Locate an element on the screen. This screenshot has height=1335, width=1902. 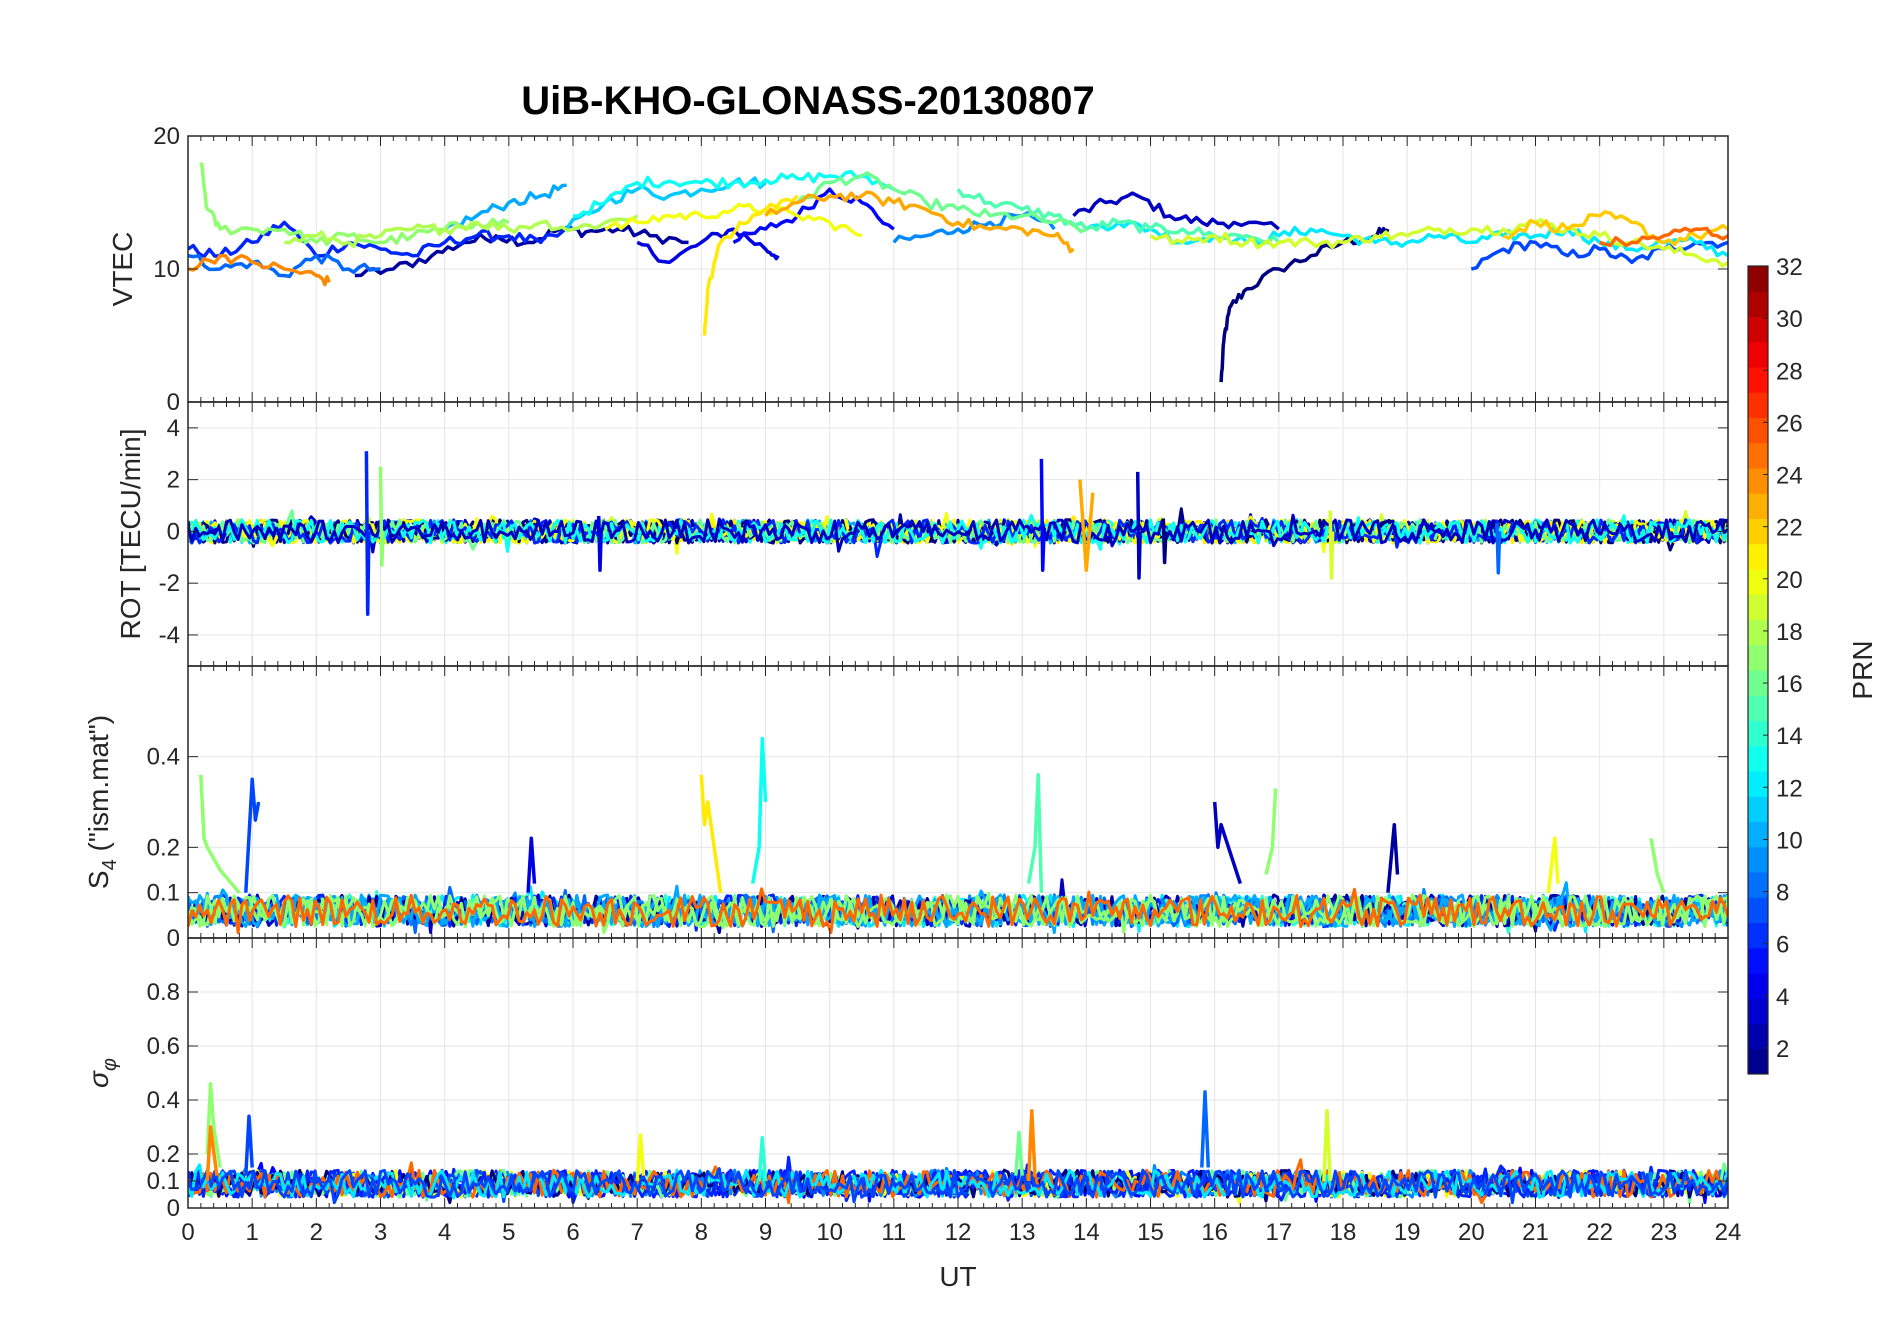
colorbar-tick-label: 30 is located at coordinates (1789, 319).